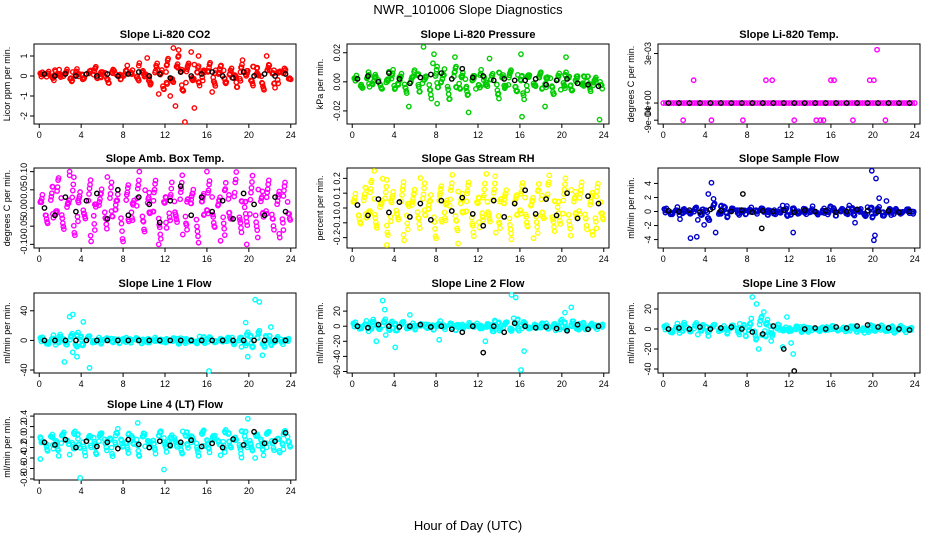  What do you see at coordinates (789, 259) in the screenshot?
I see `x-tick-label: 12` at bounding box center [789, 259].